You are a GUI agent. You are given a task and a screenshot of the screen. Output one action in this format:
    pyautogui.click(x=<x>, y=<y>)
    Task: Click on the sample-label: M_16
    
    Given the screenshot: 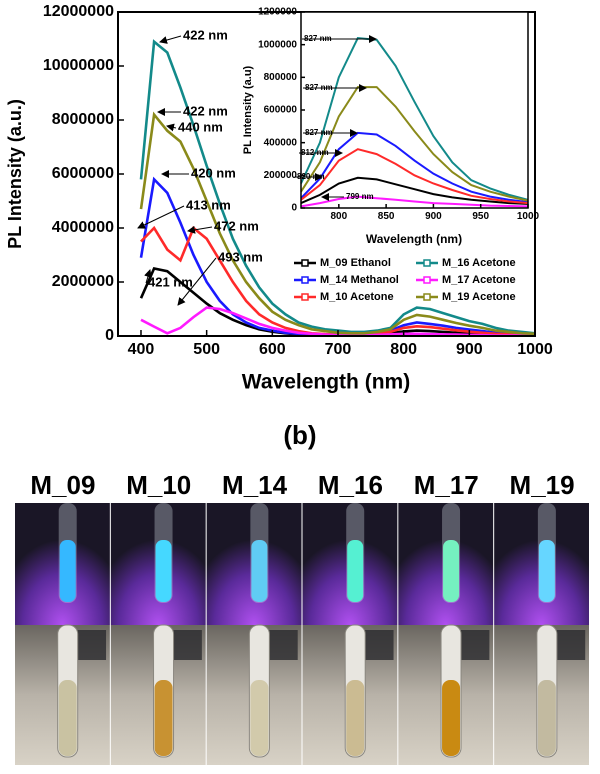 What is the action you would take?
    pyautogui.click(x=350, y=485)
    